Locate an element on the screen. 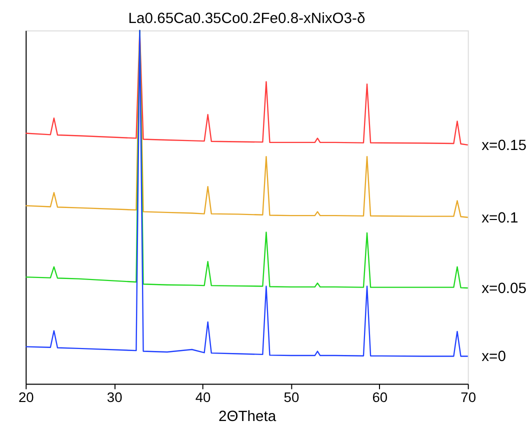 This screenshot has height=447, width=532. x-tick-label: 30 is located at coordinates (114, 397).